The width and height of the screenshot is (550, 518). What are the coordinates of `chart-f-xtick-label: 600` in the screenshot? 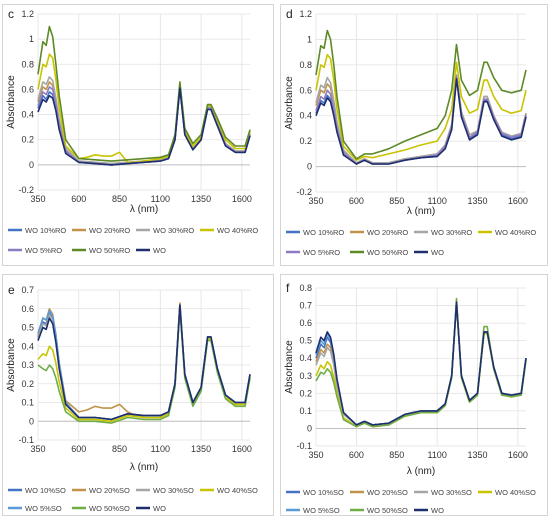 It's located at (356, 455).